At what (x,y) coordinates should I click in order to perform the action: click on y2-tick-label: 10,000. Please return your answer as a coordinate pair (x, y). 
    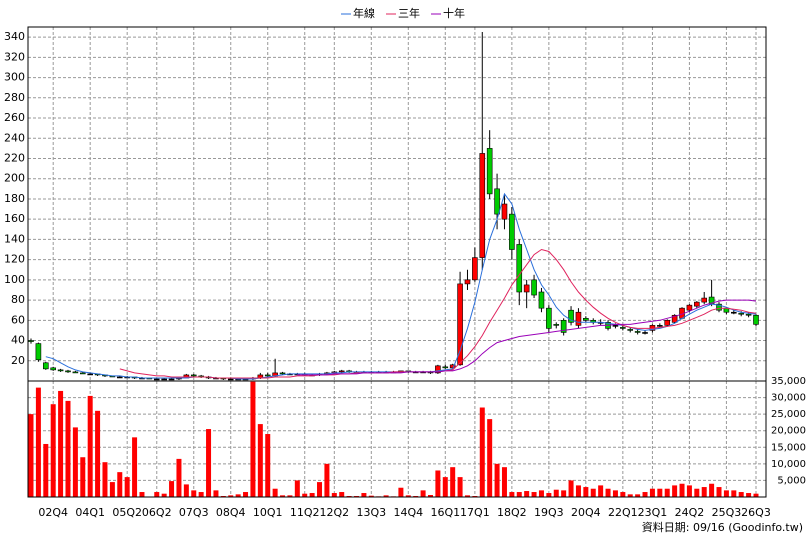
    Looking at the image, I should click on (788, 464).